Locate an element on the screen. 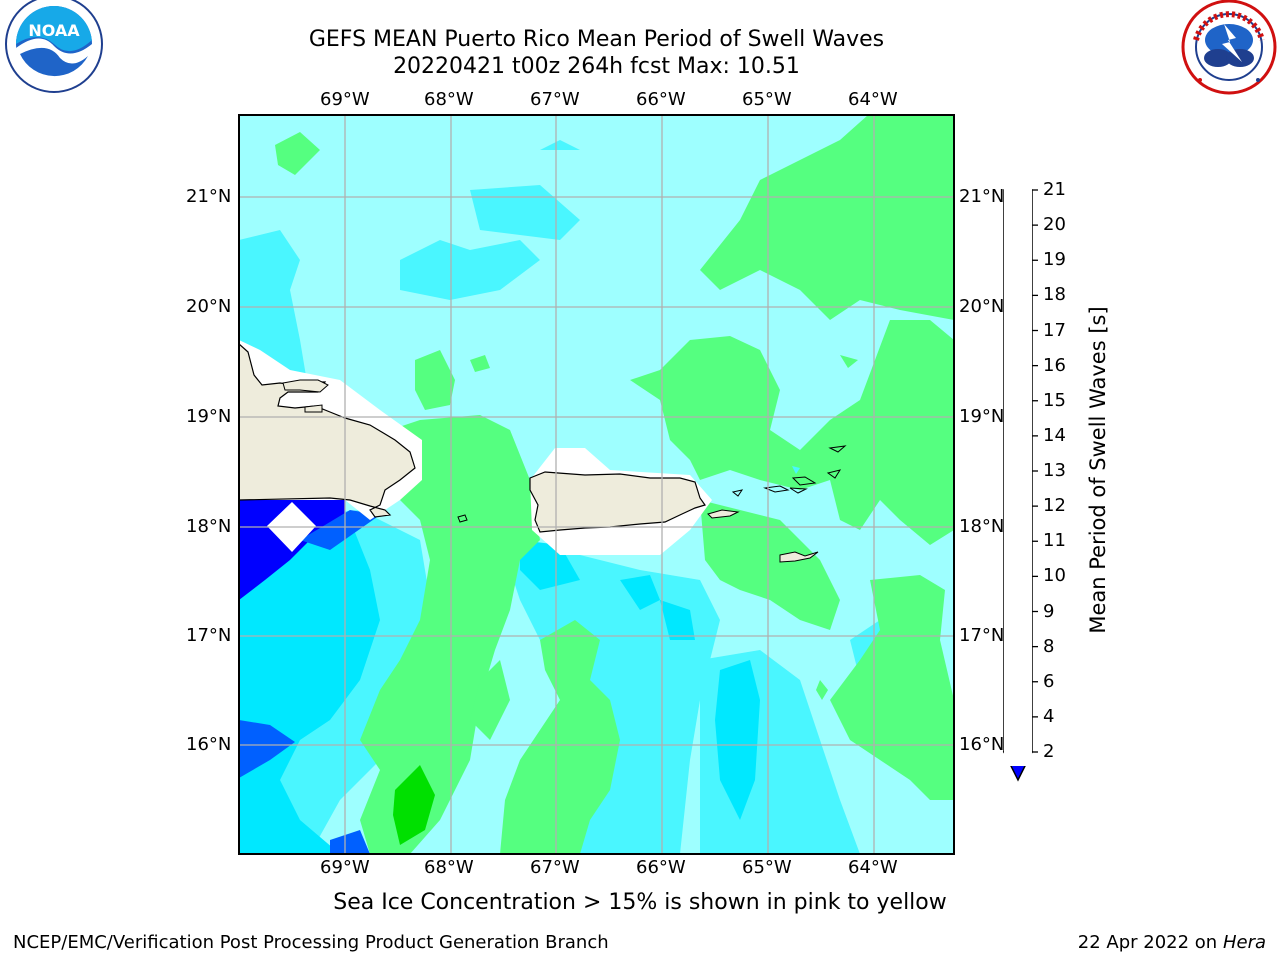  puerto-rico-land is located at coordinates (617, 502).